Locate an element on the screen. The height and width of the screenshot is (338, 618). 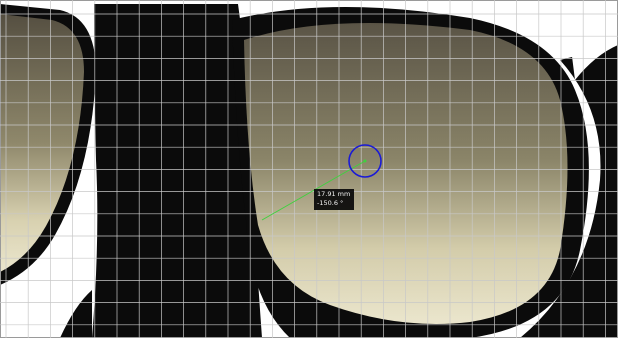
measurement-line is located at coordinates (313, 190).